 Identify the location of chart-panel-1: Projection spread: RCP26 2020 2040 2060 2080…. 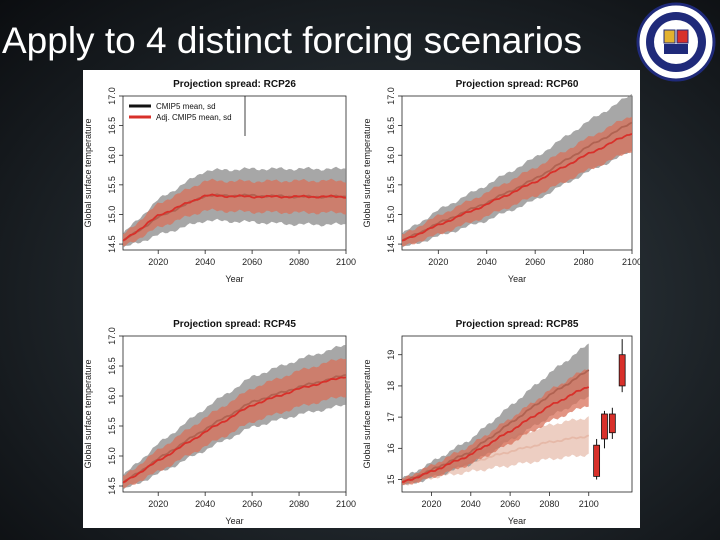
(219, 181).